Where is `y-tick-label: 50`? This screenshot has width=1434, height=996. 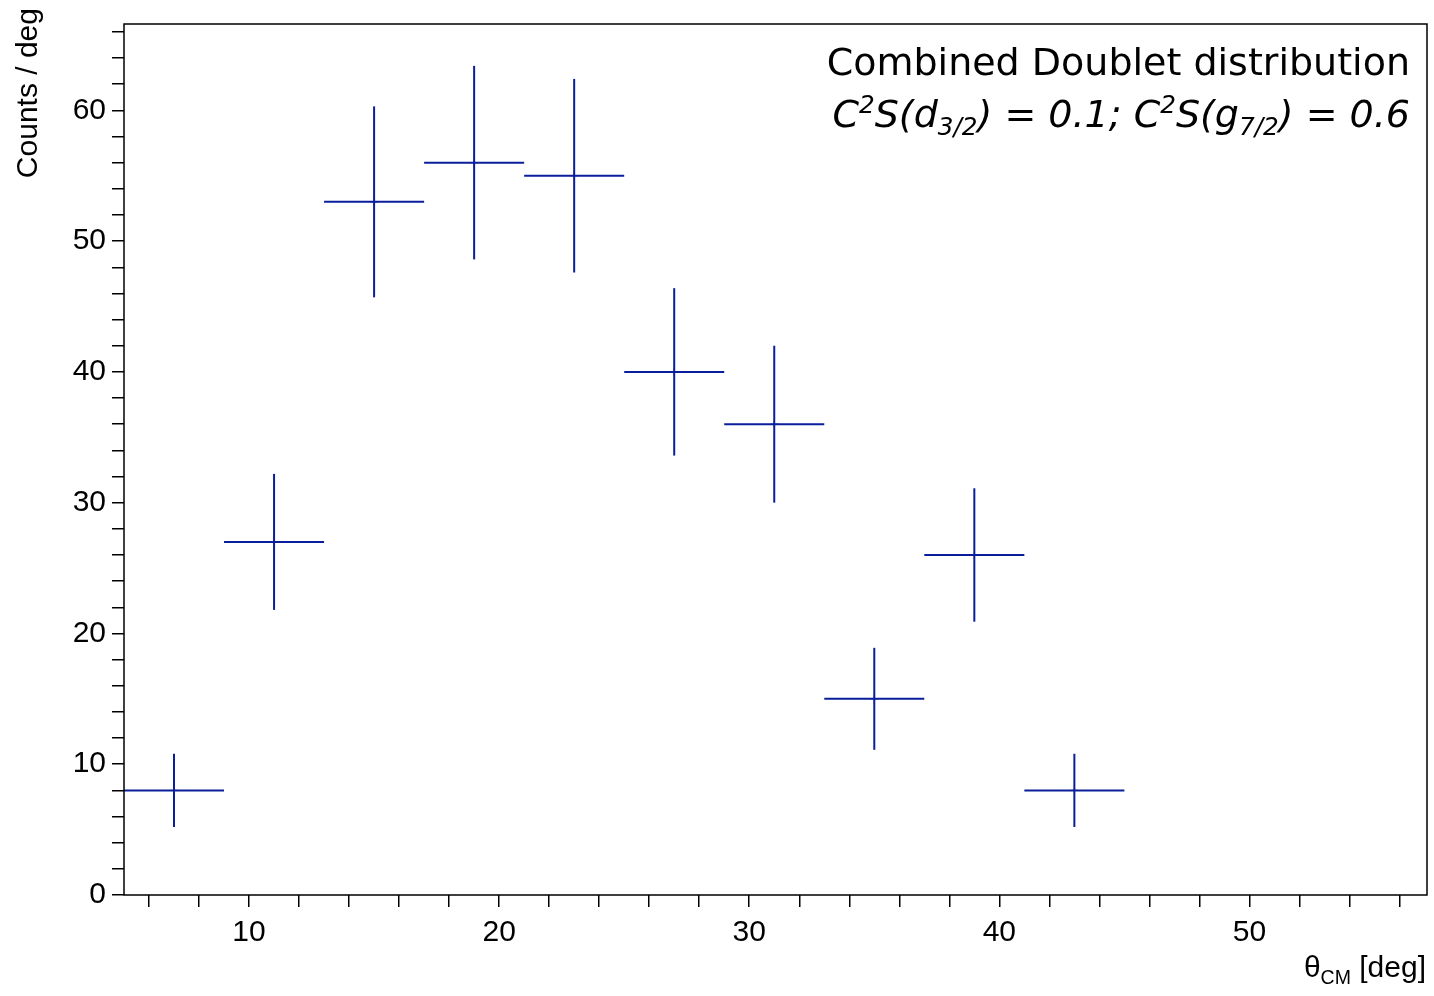 y-tick-label: 50 is located at coordinates (89, 239).